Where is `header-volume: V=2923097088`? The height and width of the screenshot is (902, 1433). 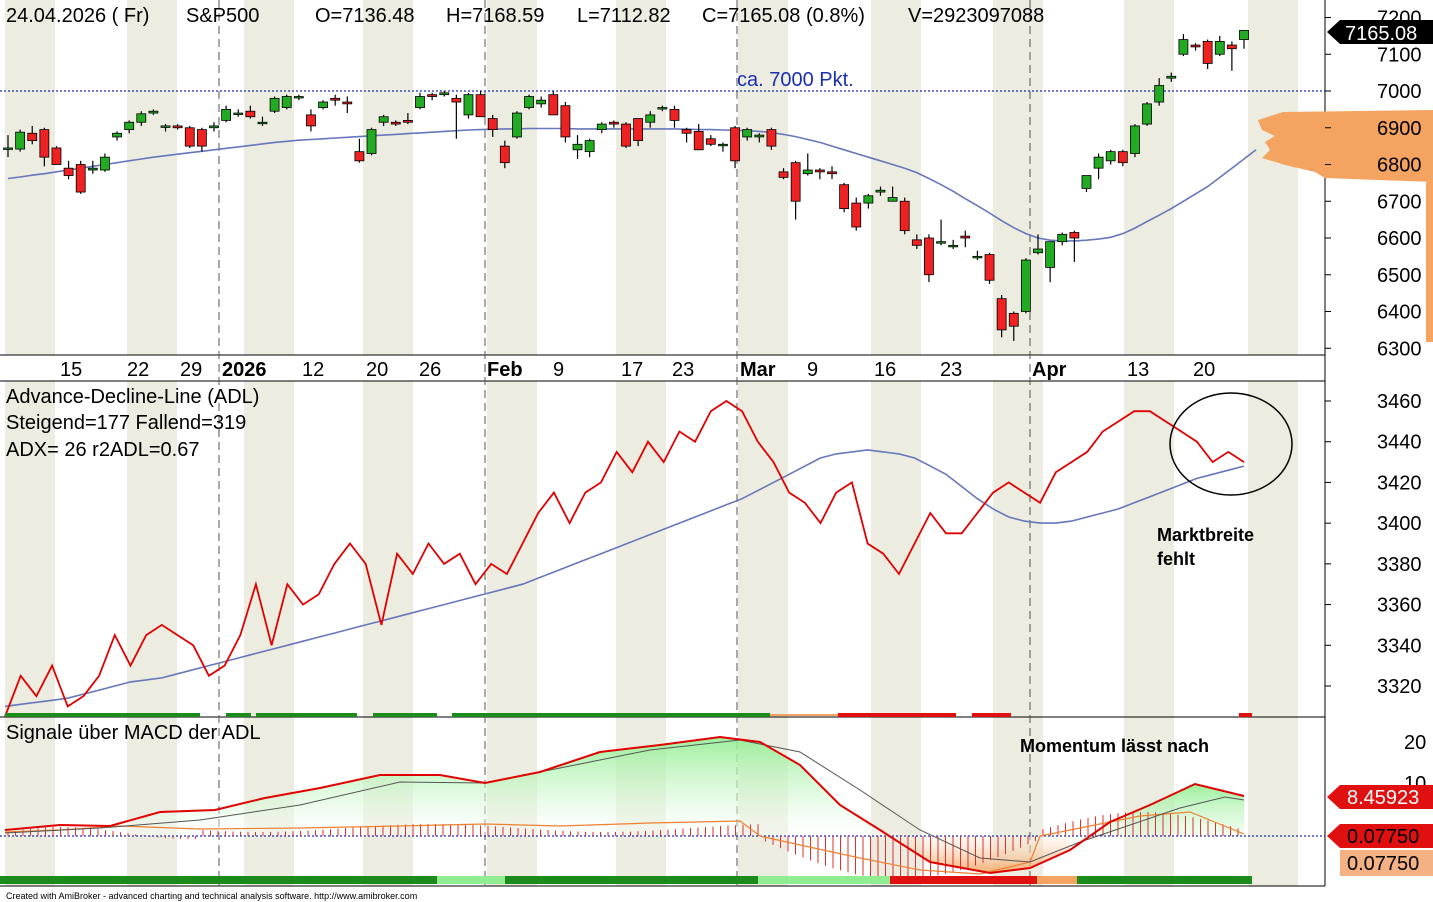 header-volume: V=2923097088 is located at coordinates (976, 16).